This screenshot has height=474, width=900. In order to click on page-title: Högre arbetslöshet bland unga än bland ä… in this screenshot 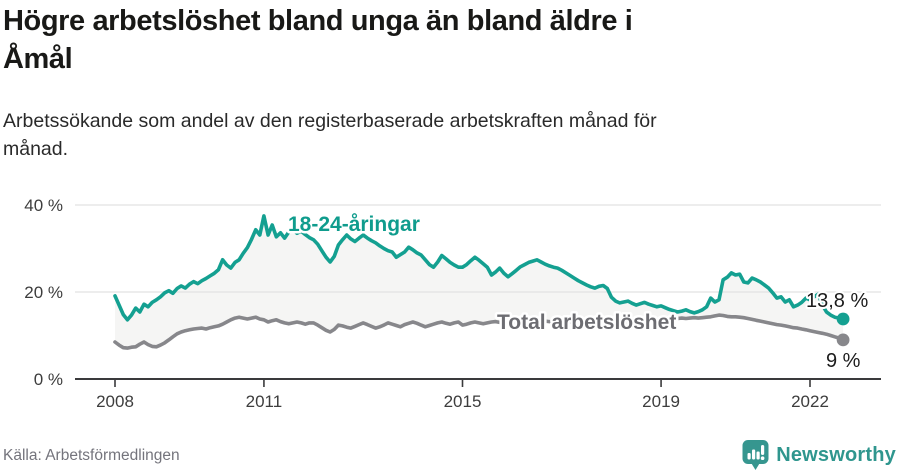, I will do `click(318, 40)`.